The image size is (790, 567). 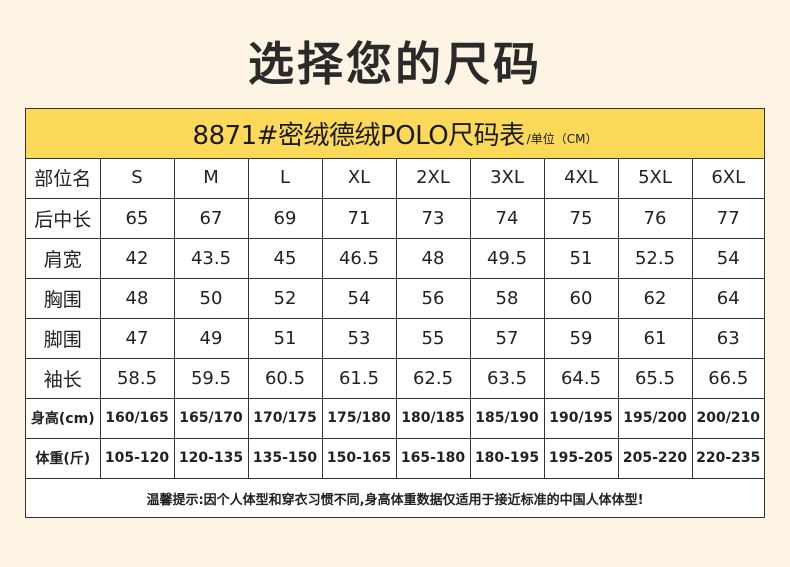 What do you see at coordinates (727, 178) in the screenshot?
I see `header-cell: 6XL` at bounding box center [727, 178].